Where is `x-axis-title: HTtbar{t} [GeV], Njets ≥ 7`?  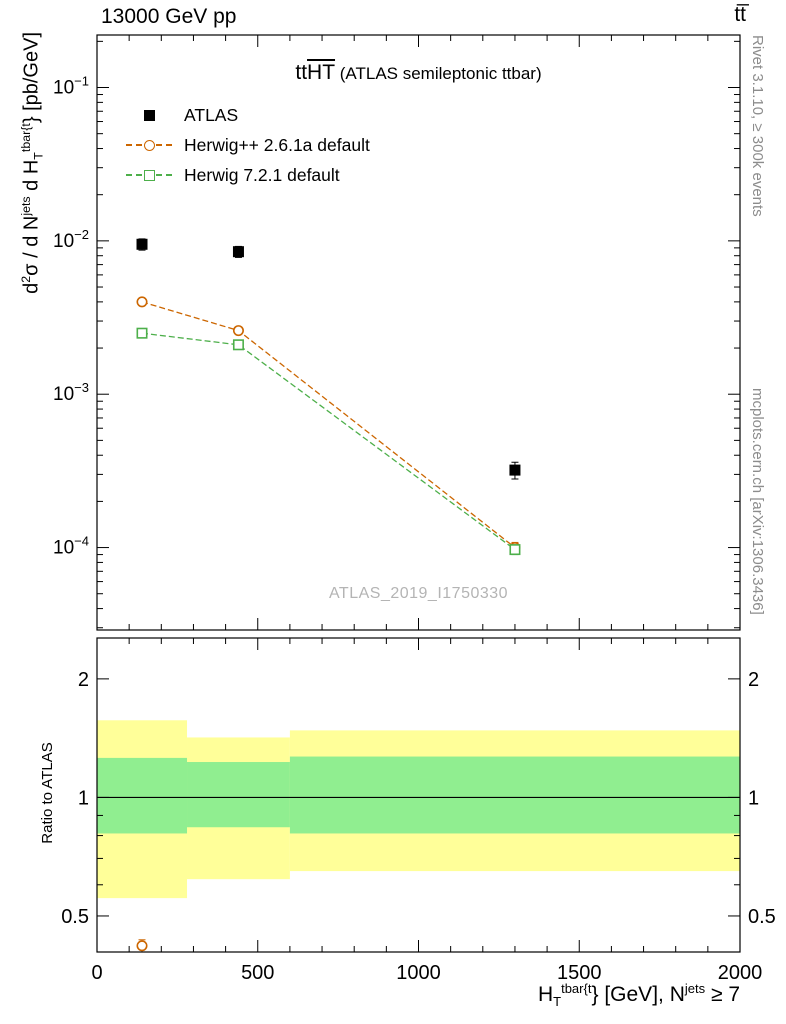 x-axis-title: HTtbar{t} [GeV], Njets ≥ 7 is located at coordinates (518, 995).